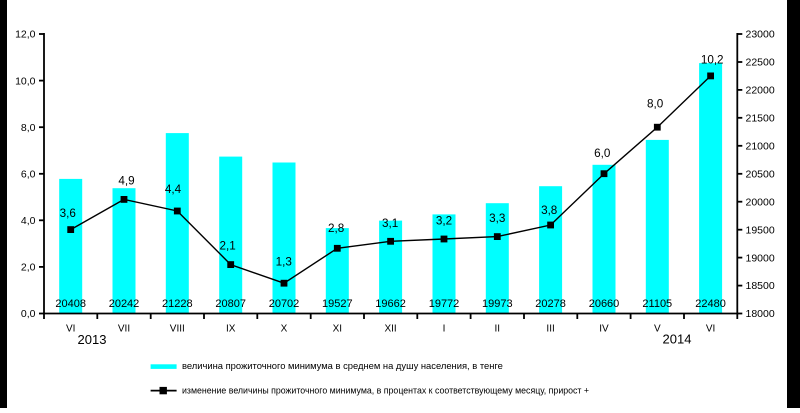 Image resolution: width=800 pixels, height=413 pixels. I want to click on svg-text: X, so click(284, 329).